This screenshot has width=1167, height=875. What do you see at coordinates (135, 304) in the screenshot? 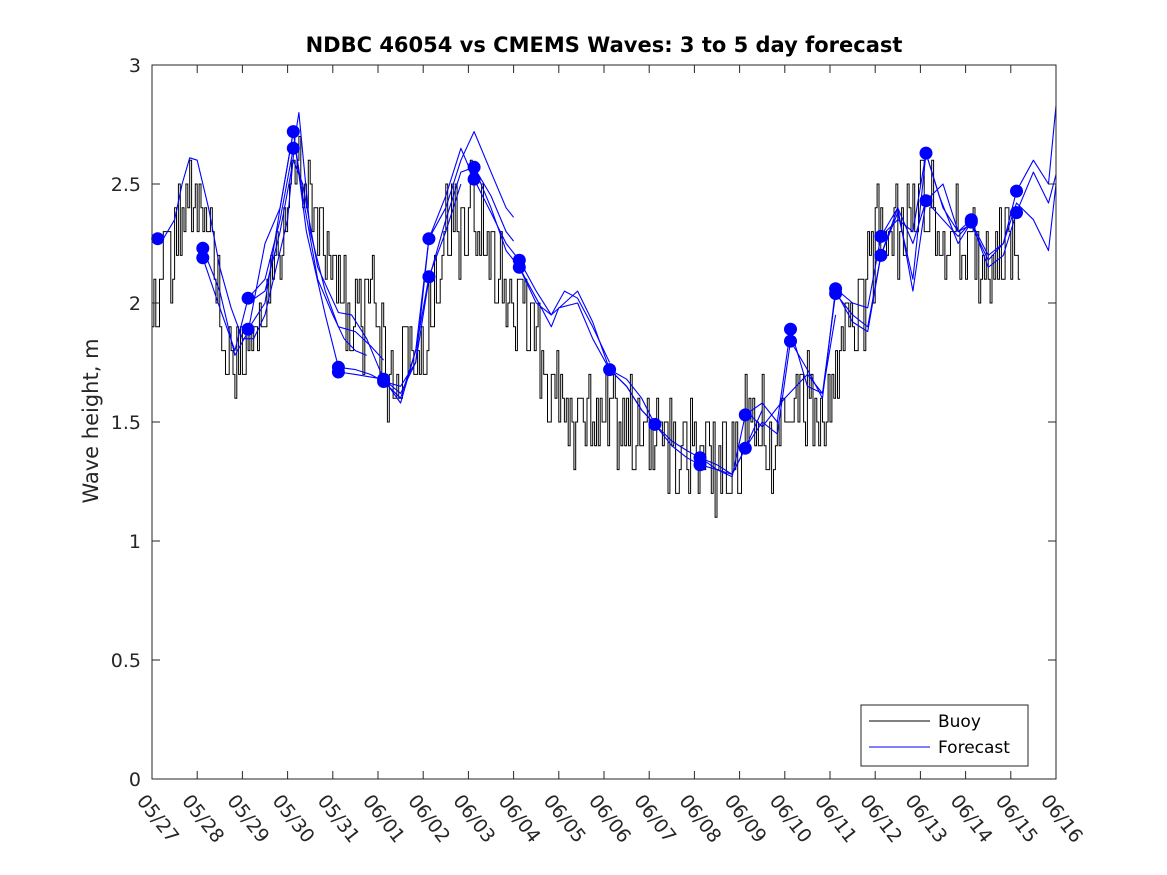
I see `y-tick-label: 2` at bounding box center [135, 304].